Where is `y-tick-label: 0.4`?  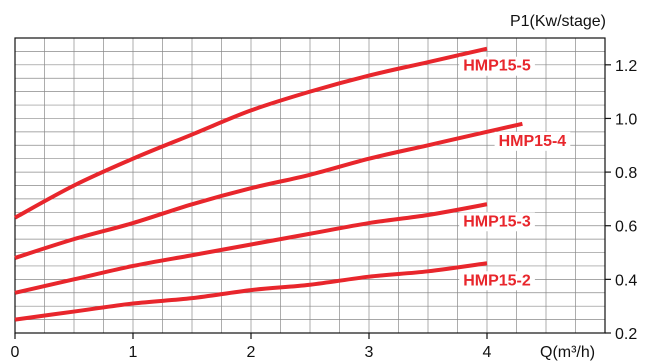 y-tick-label: 0.4 is located at coordinates (626, 280).